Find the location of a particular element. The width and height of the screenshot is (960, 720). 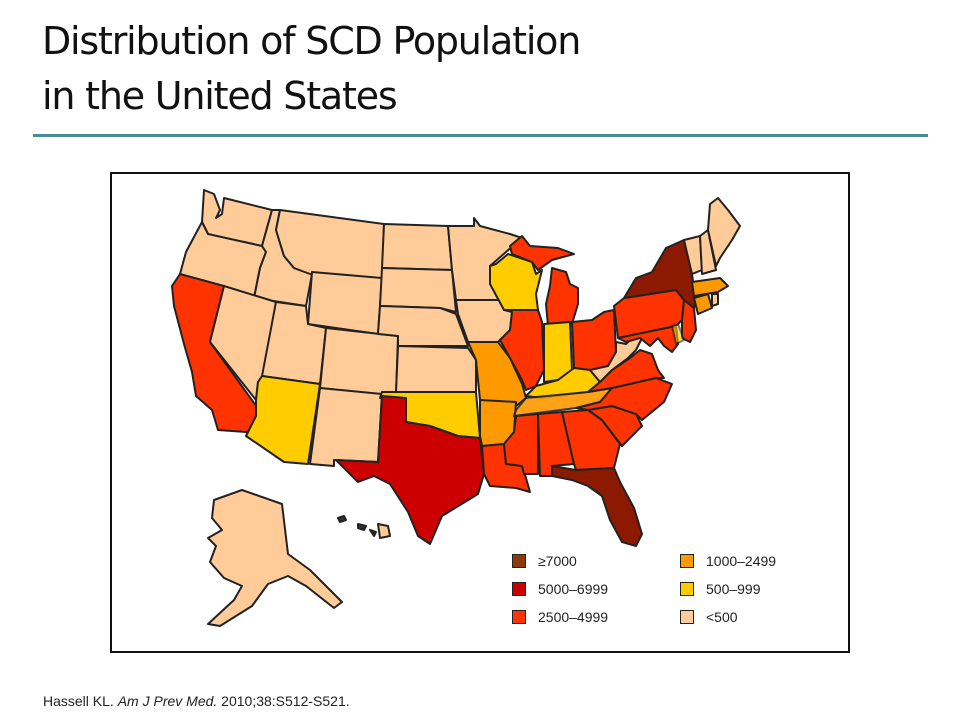

title-line-1: Distribution of SCD Population is located at coordinates (311, 41).